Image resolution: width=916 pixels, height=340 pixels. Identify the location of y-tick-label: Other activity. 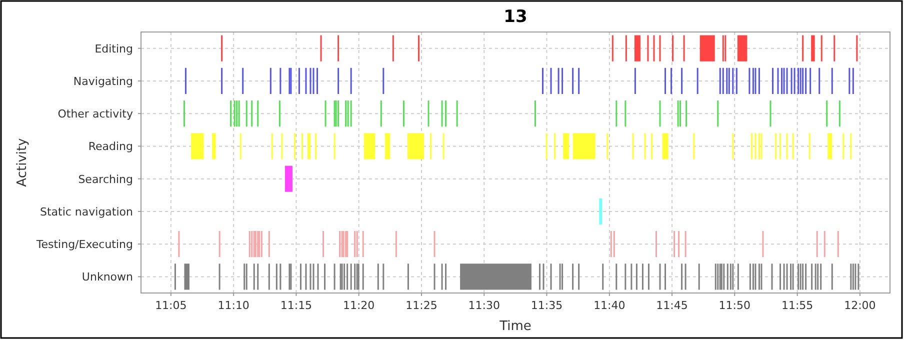
(96, 114).